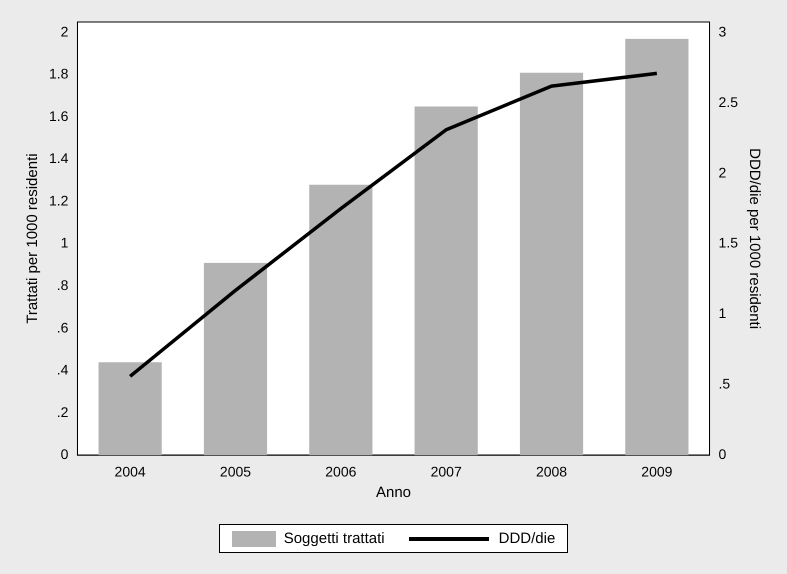 This screenshot has height=574, width=787. What do you see at coordinates (62, 327) in the screenshot?
I see `y-tick-label: .6` at bounding box center [62, 327].